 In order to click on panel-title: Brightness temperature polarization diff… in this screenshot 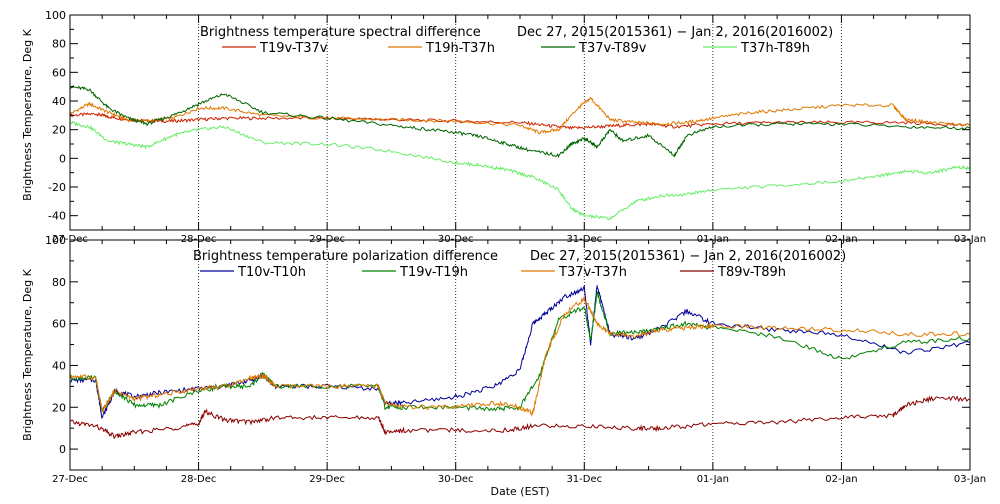, I will do `click(345, 256)`.